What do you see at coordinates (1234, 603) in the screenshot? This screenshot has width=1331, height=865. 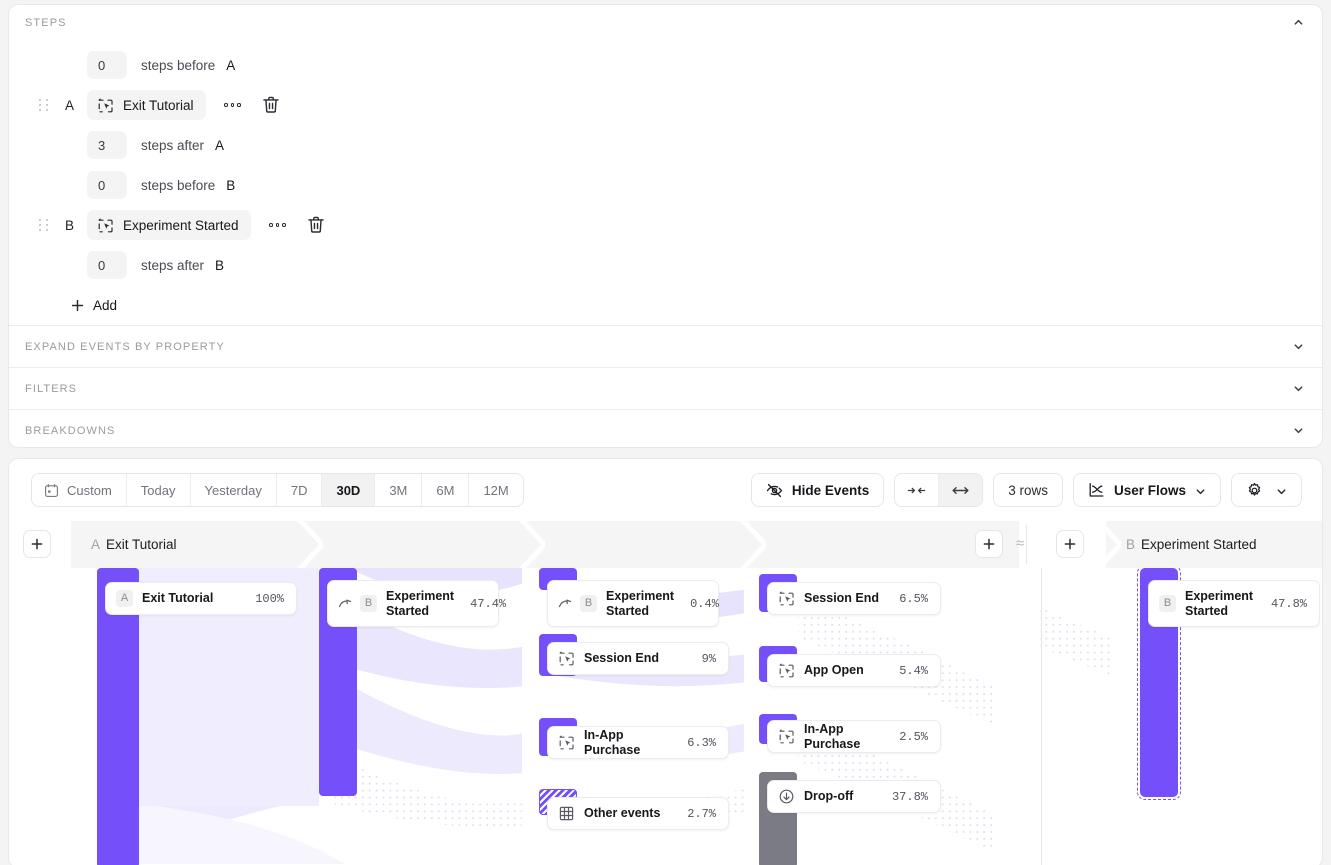 I see `node-experiment-started-end: B Experiment Started 47.8%` at bounding box center [1234, 603].